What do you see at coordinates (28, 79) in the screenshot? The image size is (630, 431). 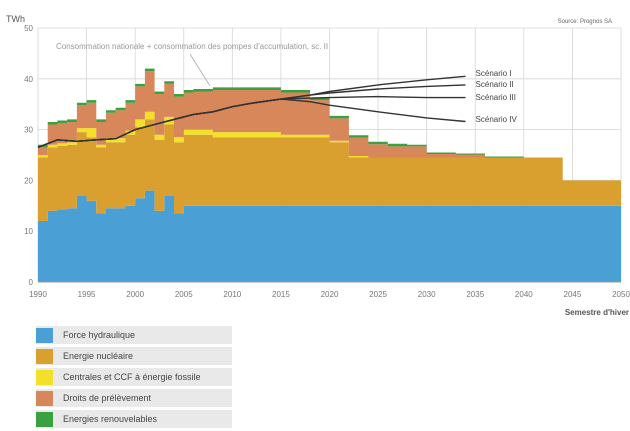 I see `y-tick-label: 40` at bounding box center [28, 79].